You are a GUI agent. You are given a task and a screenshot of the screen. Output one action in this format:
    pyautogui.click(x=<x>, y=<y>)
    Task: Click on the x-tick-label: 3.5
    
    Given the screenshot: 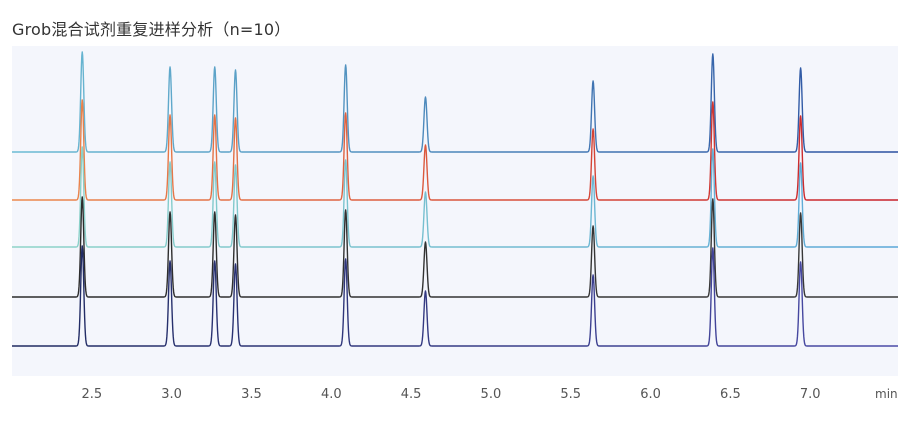 What is the action you would take?
    pyautogui.click(x=251, y=394)
    